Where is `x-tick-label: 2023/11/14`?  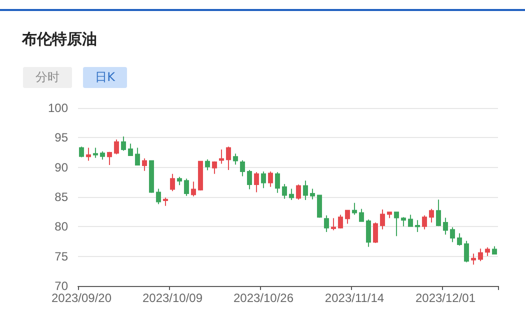 x-tick-label: 2023/11/14 is located at coordinates (354, 298).